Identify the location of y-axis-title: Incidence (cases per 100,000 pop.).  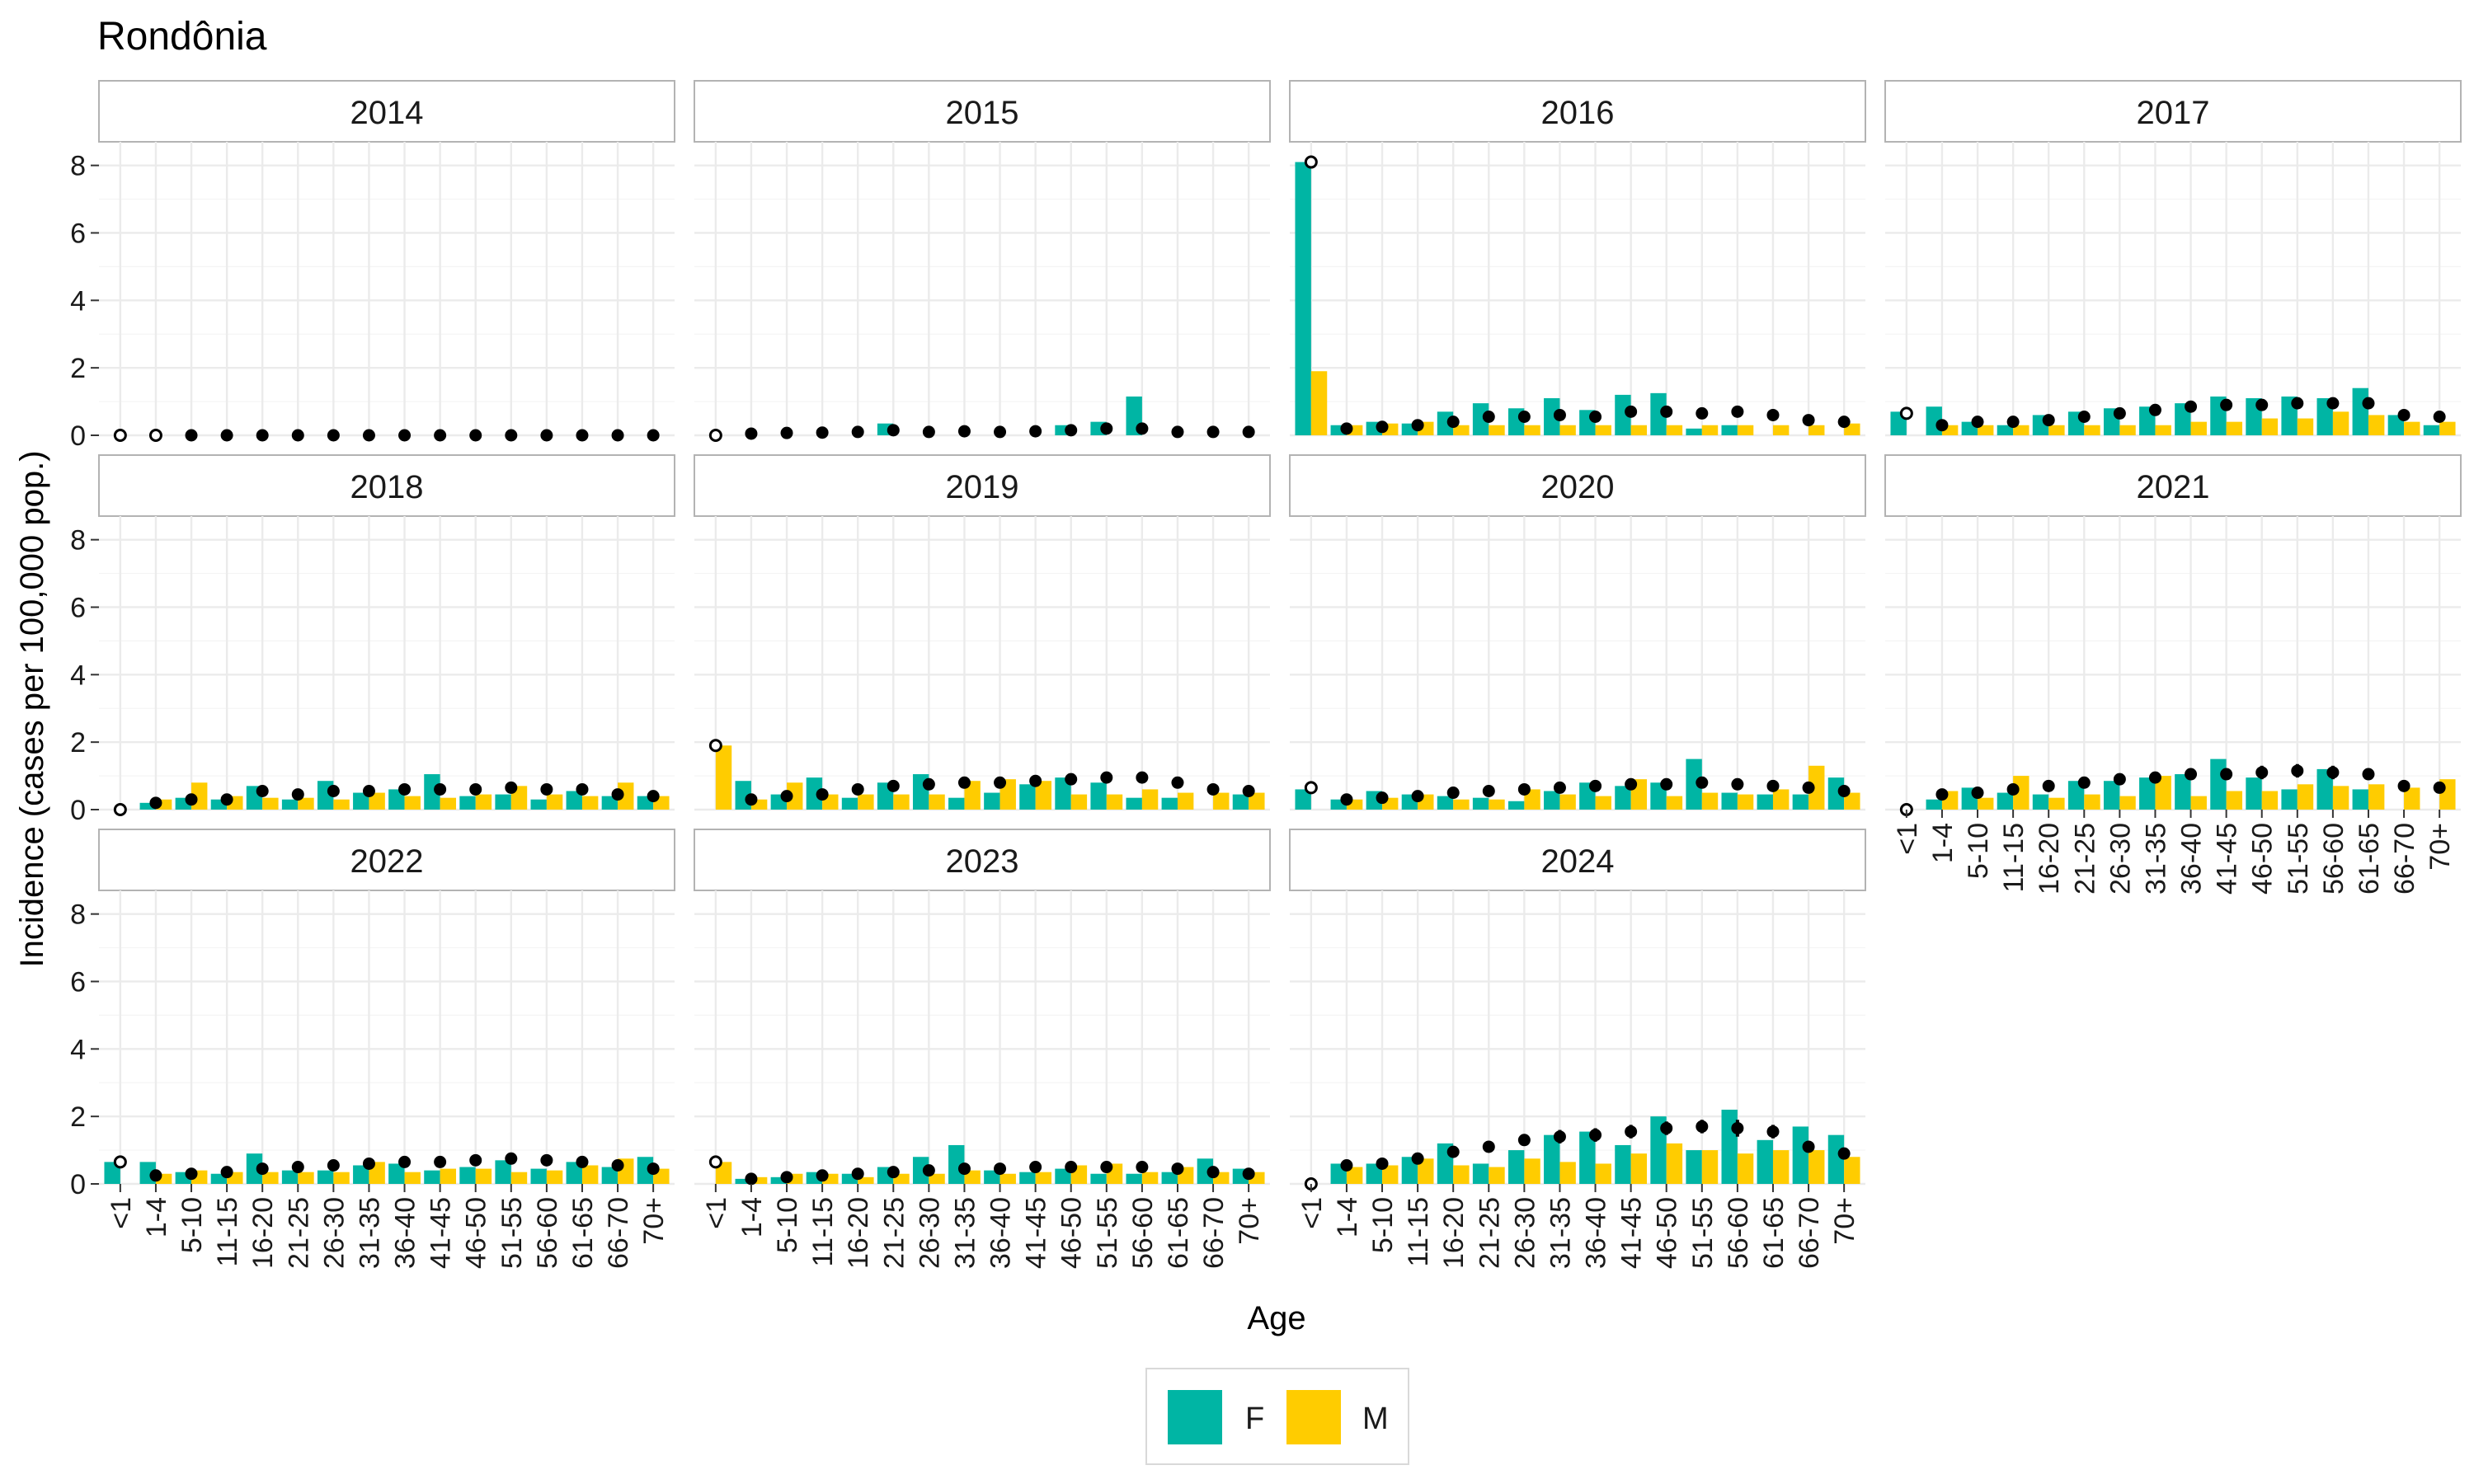
(32, 708).